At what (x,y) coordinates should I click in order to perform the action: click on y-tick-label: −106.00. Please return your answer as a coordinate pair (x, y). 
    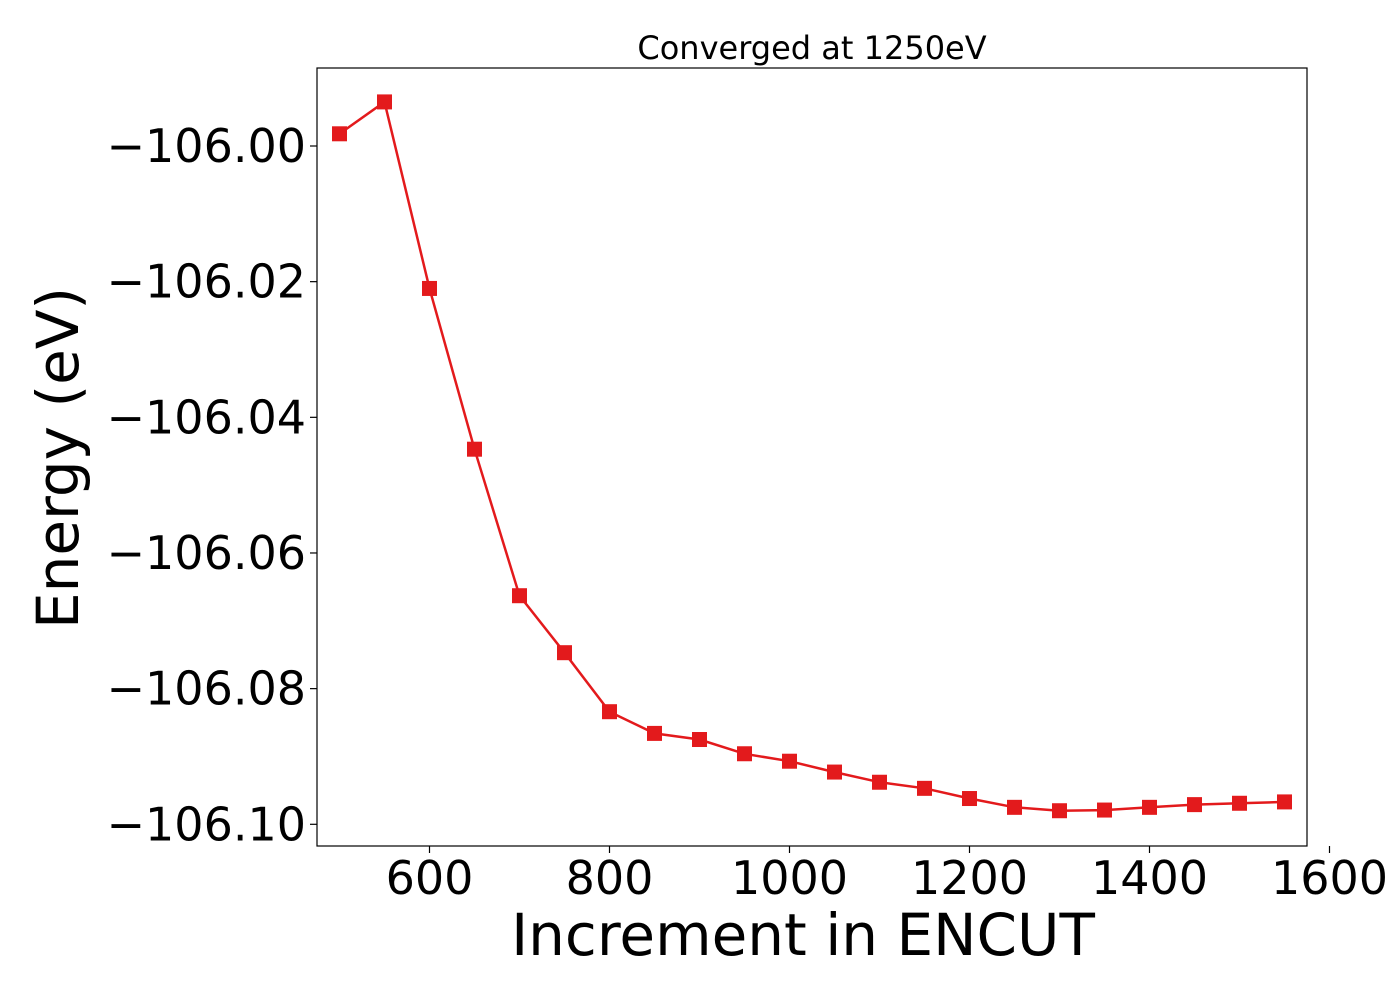
    Looking at the image, I should click on (207, 146).